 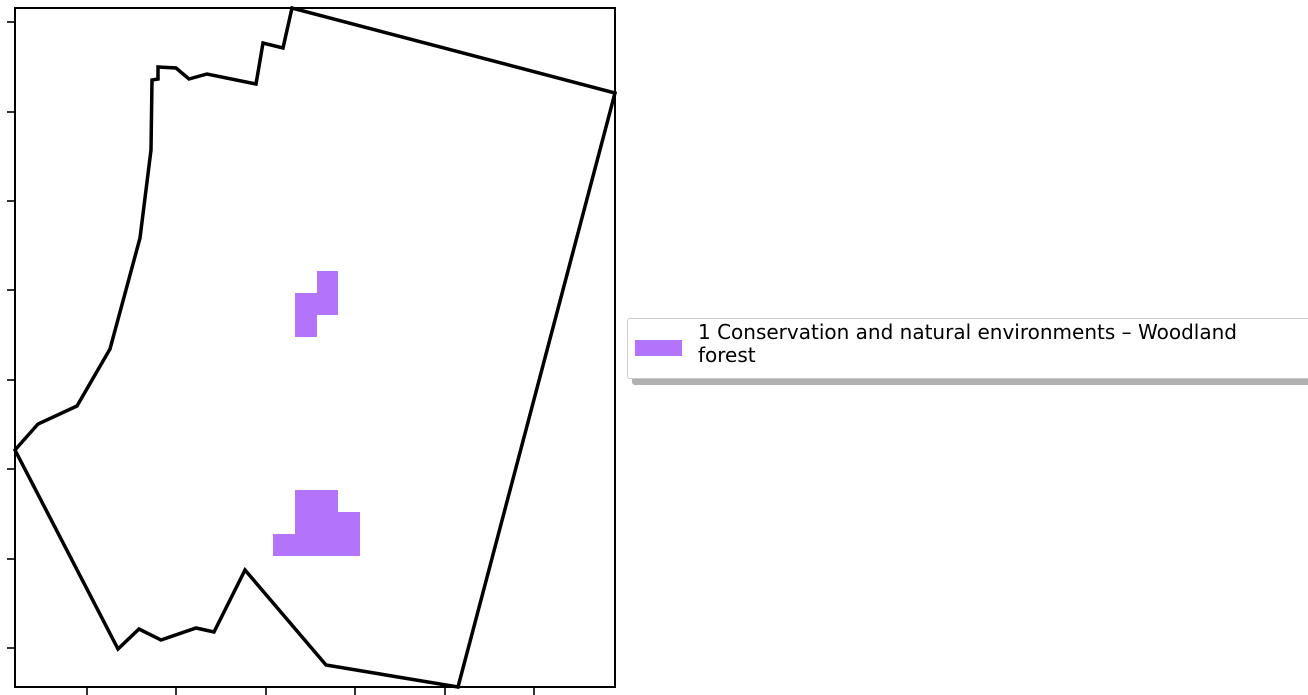 What do you see at coordinates (316, 413) in the screenshot?
I see `woodland-forest-zone` at bounding box center [316, 413].